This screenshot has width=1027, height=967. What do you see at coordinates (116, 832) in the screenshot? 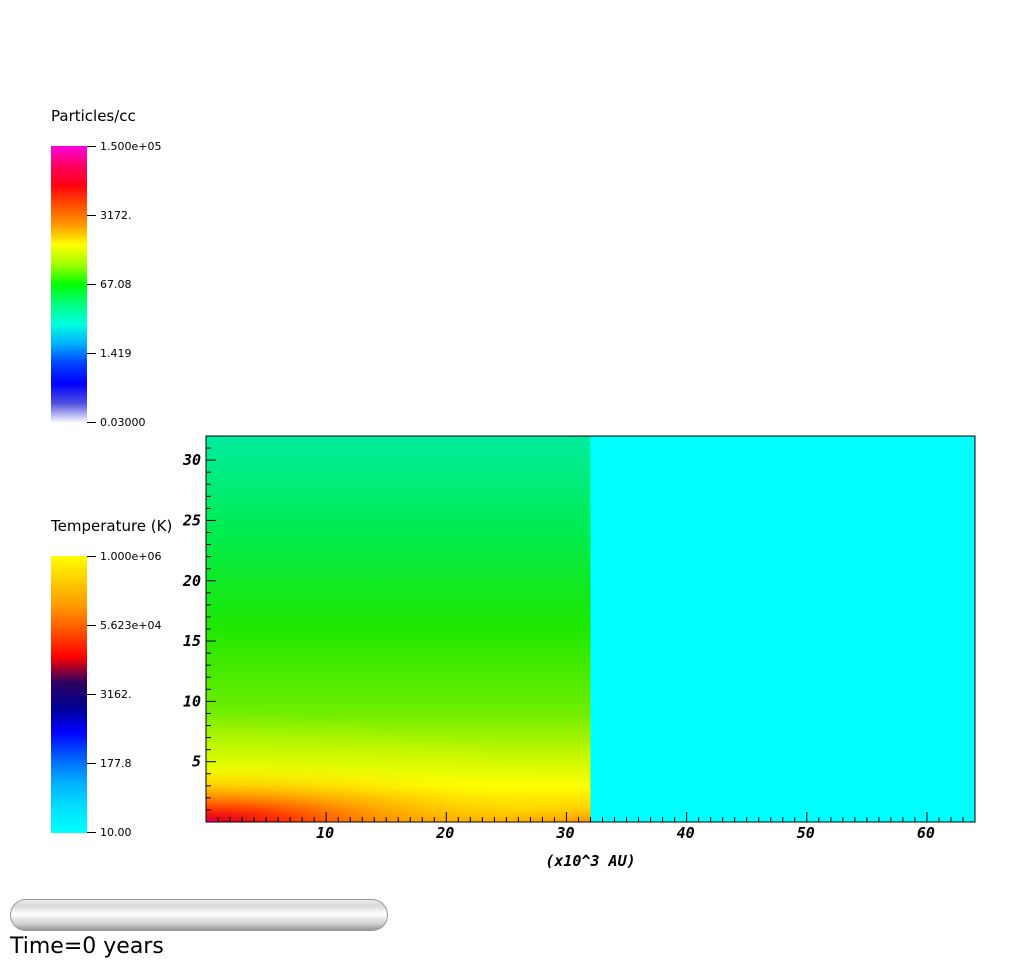
I see `temperature-tick-label: 10.00` at bounding box center [116, 832].